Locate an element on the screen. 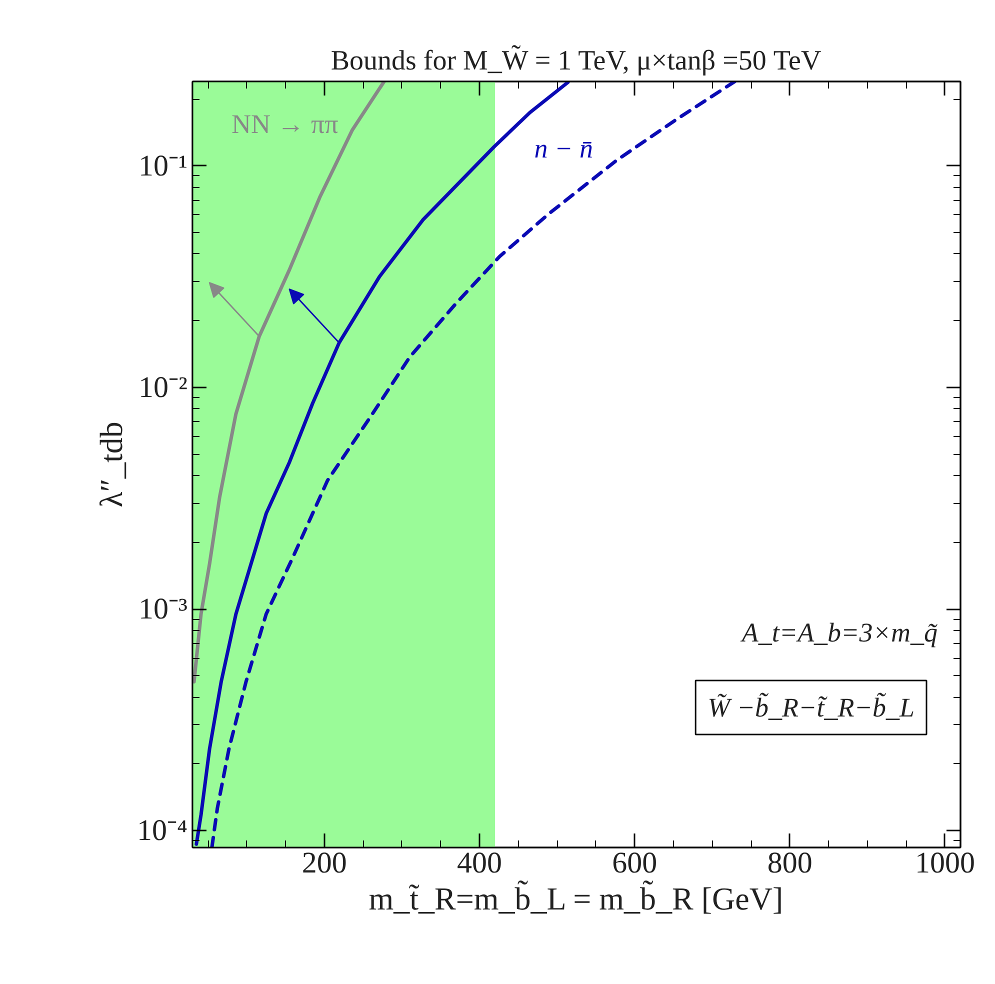 The height and width of the screenshot is (984, 995). annotation: A_t=A_b=3×m_q̃ is located at coordinates (839, 633).